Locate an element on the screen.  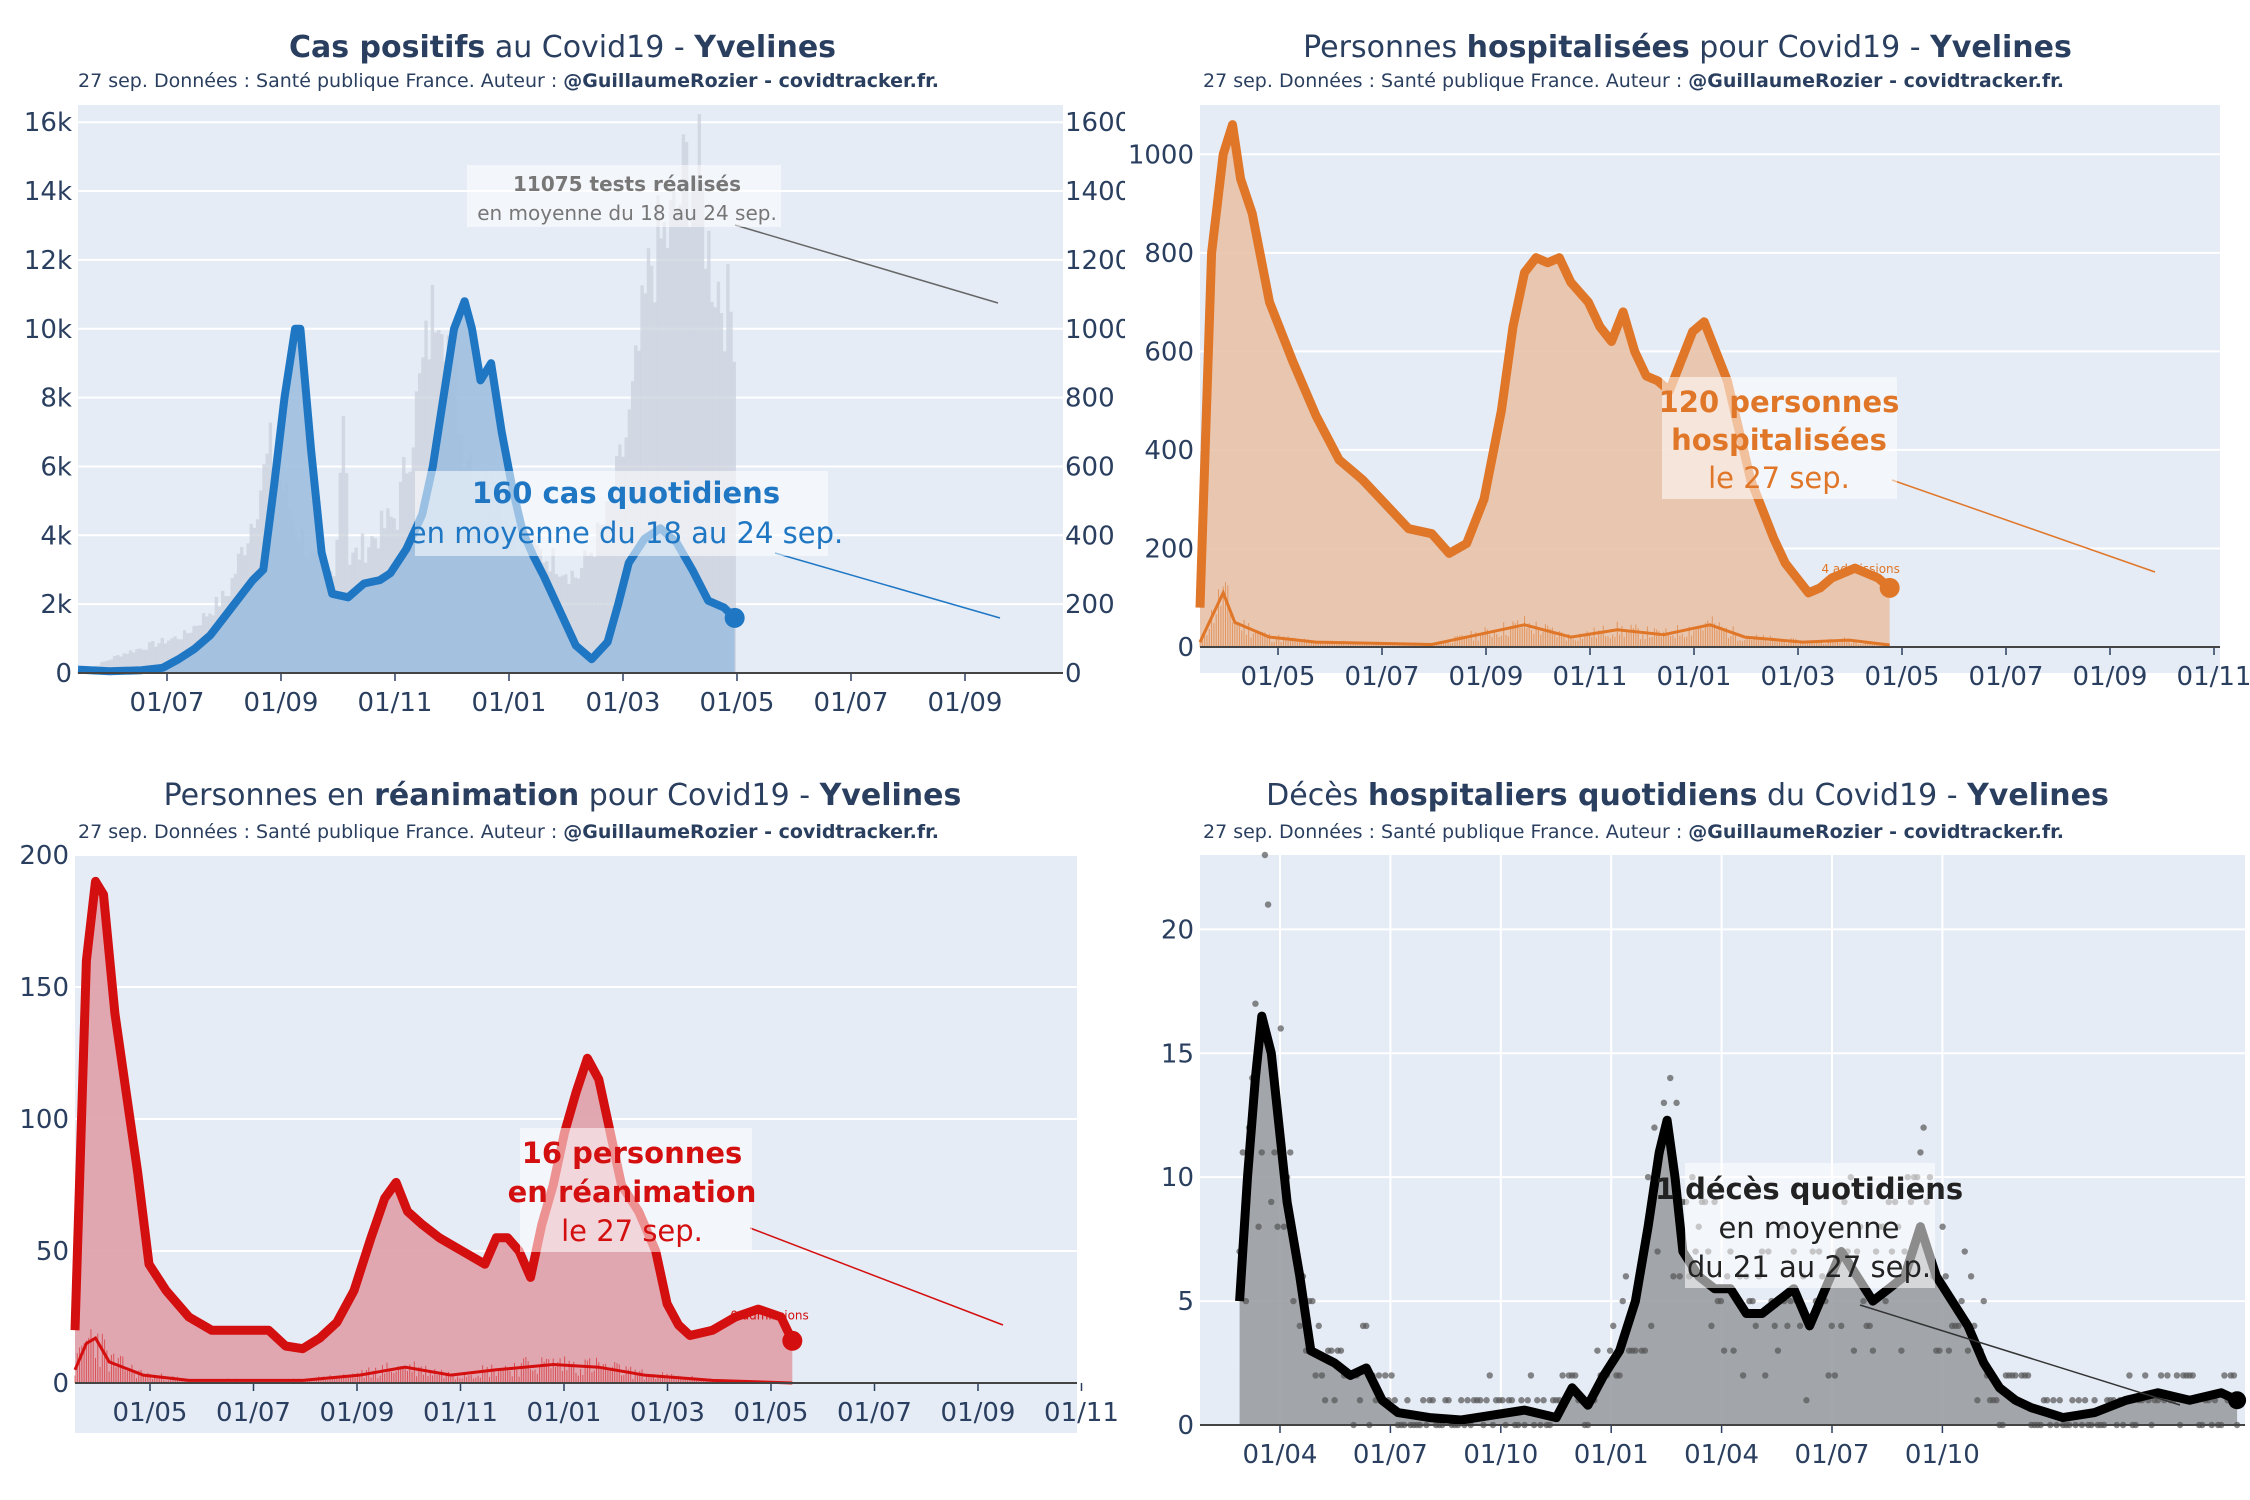
cases-annot-arrow is located at coordinates (887, 585).